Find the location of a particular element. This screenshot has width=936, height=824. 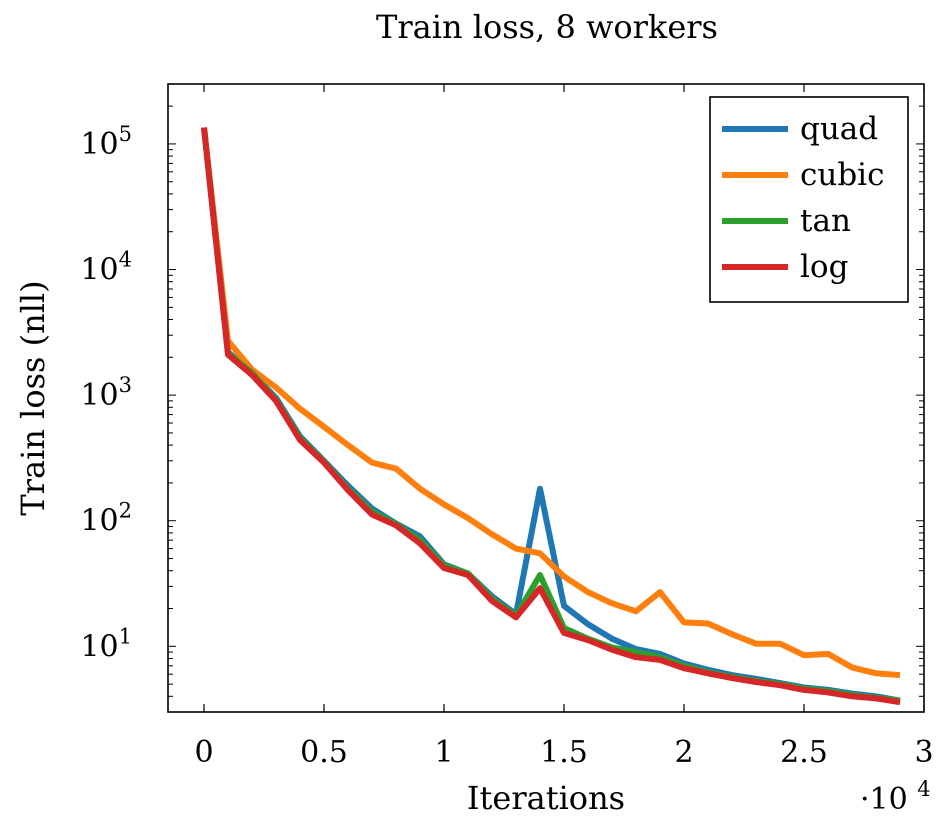

y-tick-label: 10² is located at coordinates (106, 519).